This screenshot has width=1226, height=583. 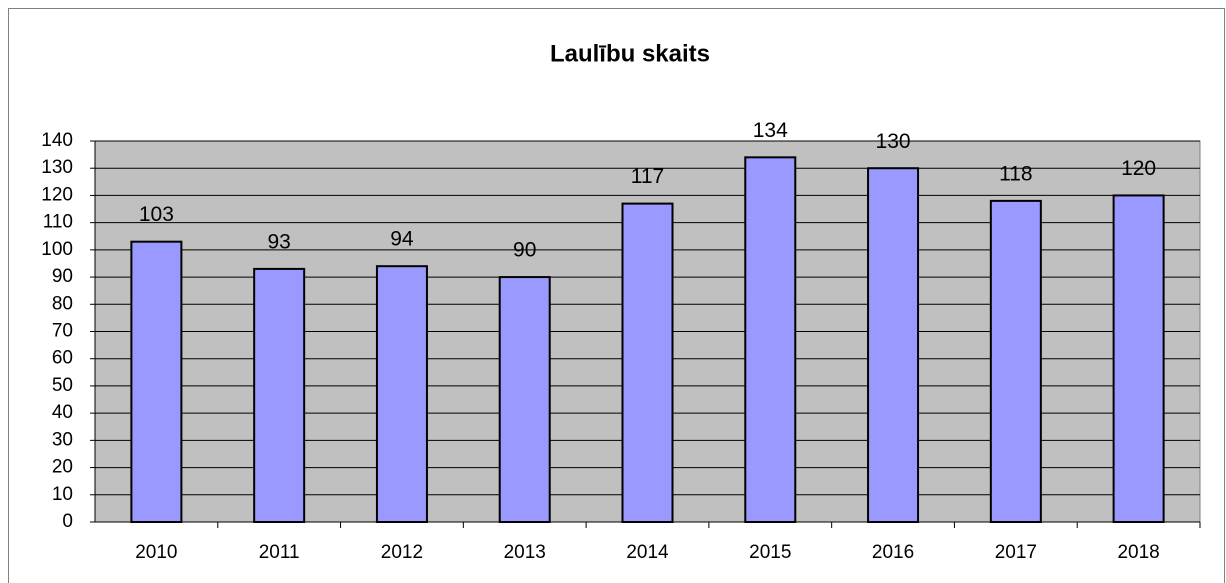 I want to click on y-tick-label: 30, so click(x=62, y=439).